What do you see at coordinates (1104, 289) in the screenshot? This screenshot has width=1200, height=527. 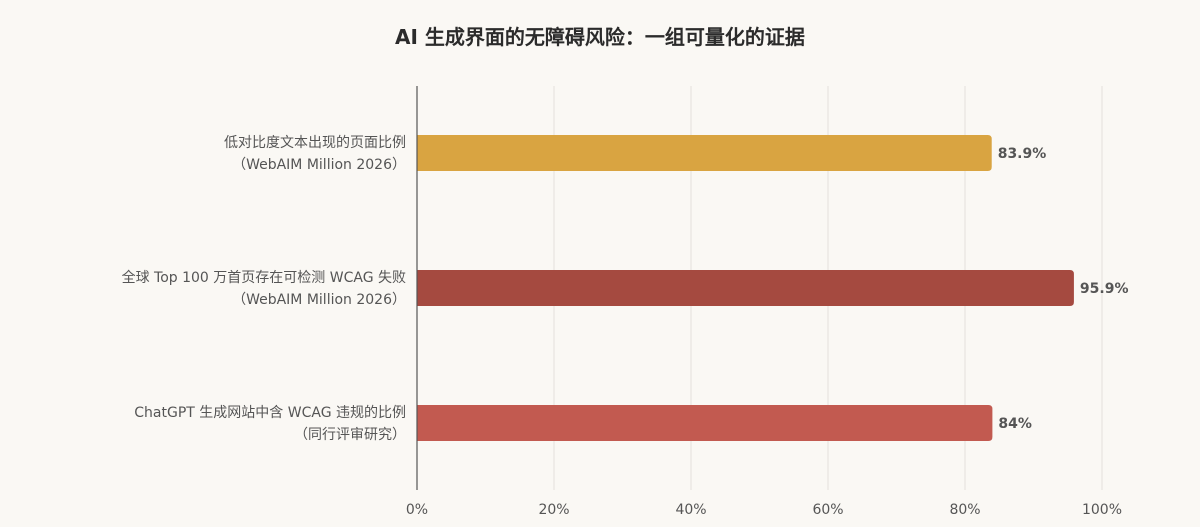 I see `bar-value-label: 95.9%` at bounding box center [1104, 289].